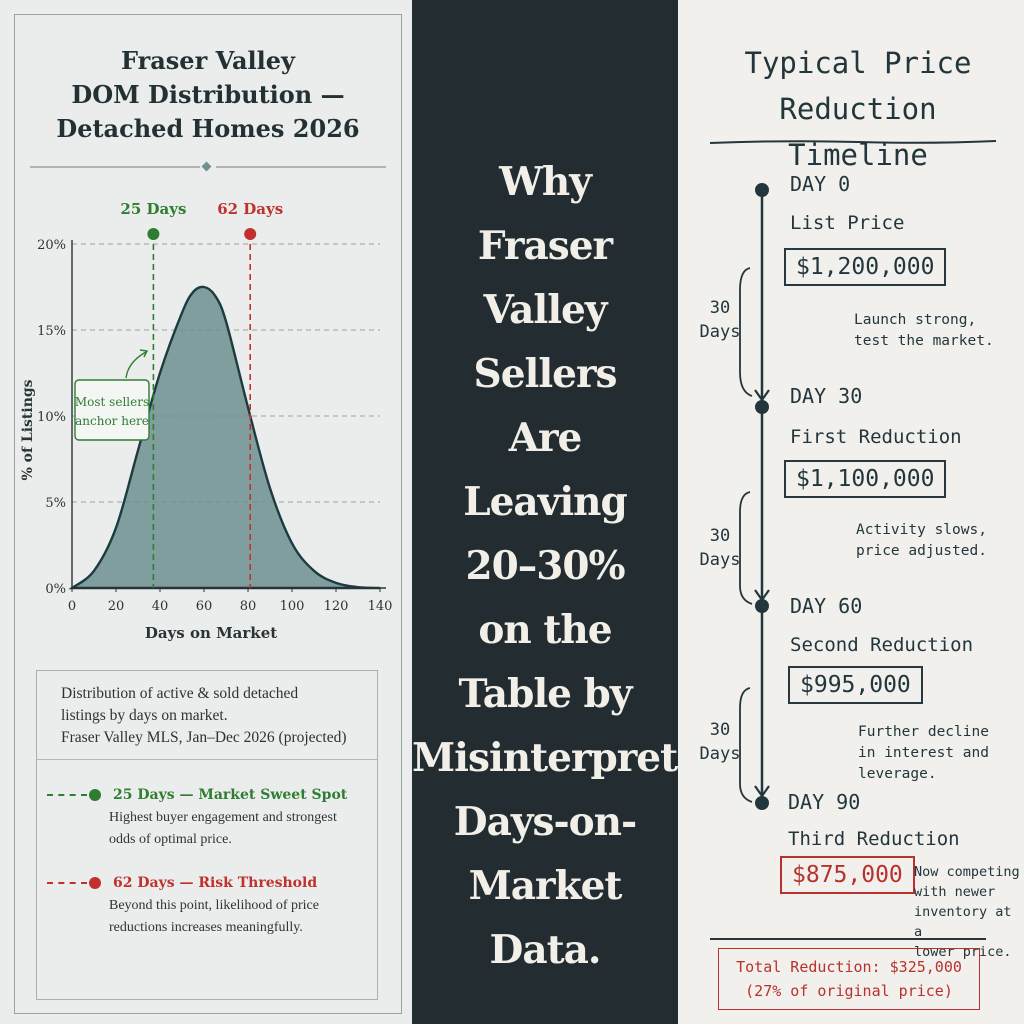 The height and width of the screenshot is (1024, 1024). Describe the element at coordinates (51, 245) in the screenshot. I see `y-tick-label: 20%` at that location.